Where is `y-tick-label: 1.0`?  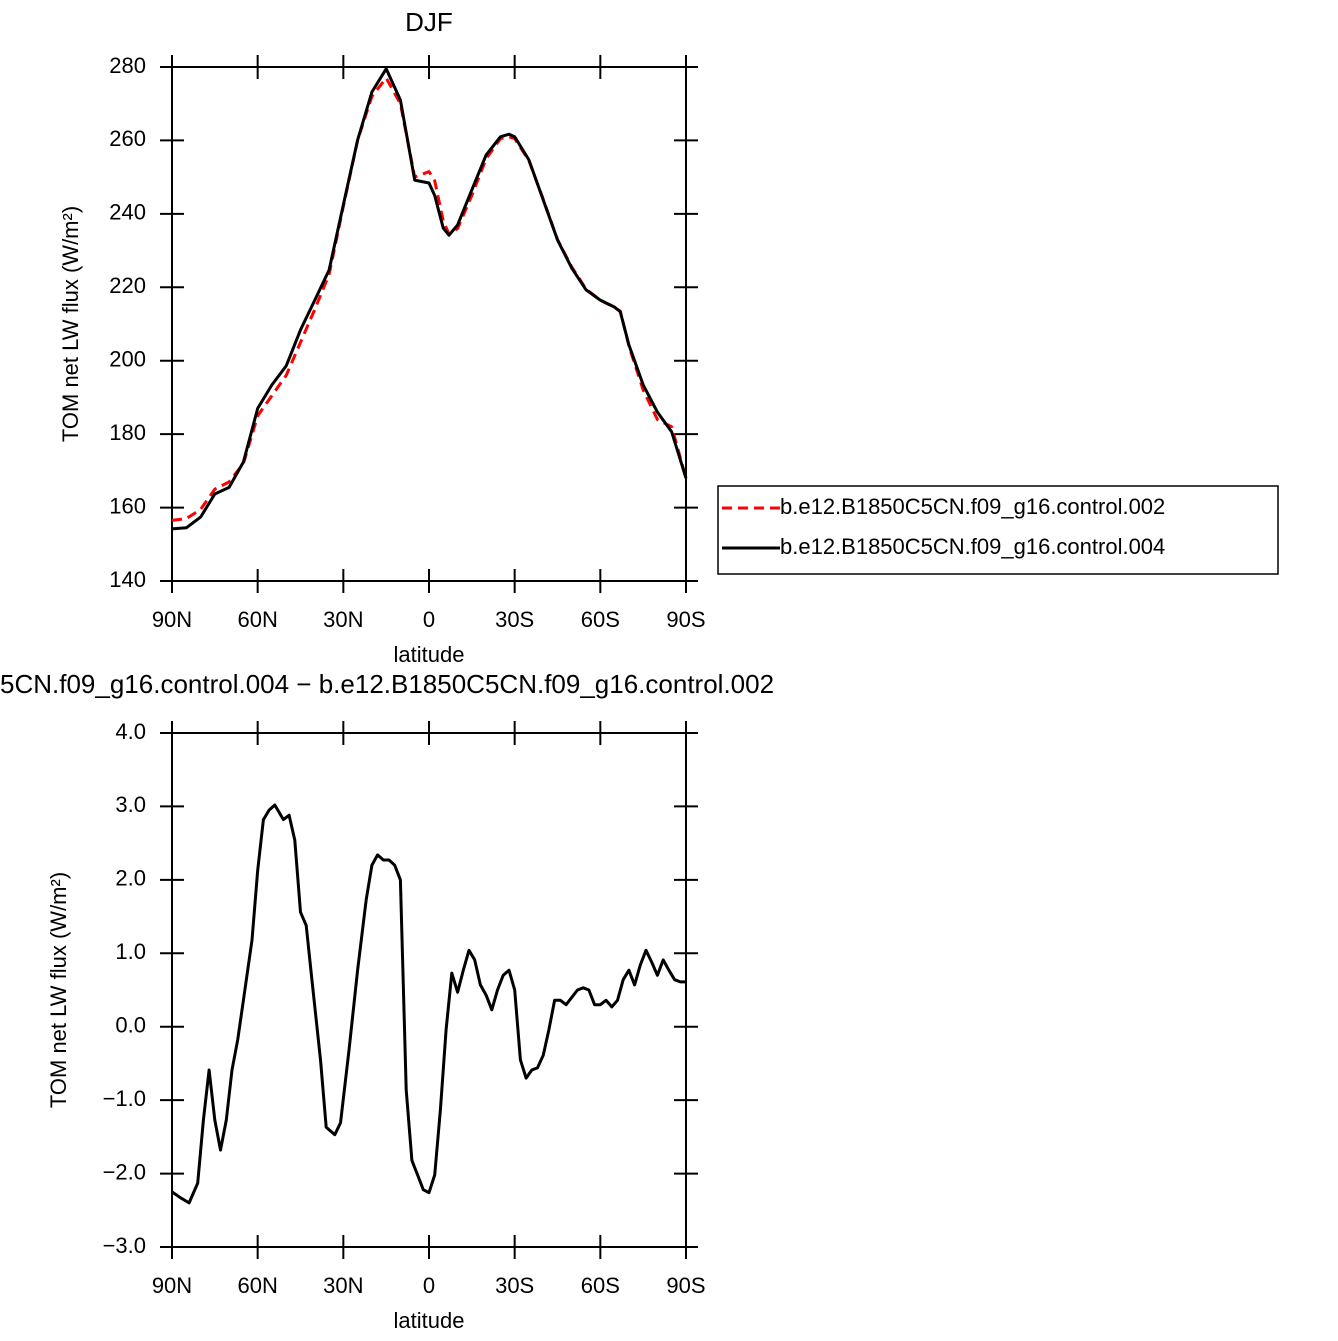
y-tick-label: 1.0 is located at coordinates (130, 951).